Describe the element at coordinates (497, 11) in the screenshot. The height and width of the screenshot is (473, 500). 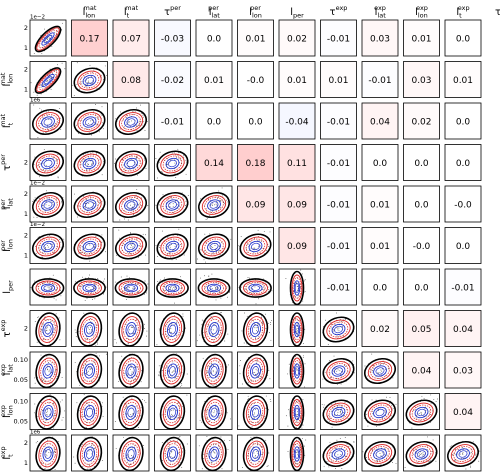
I see `svg-text: τmat` at that location.